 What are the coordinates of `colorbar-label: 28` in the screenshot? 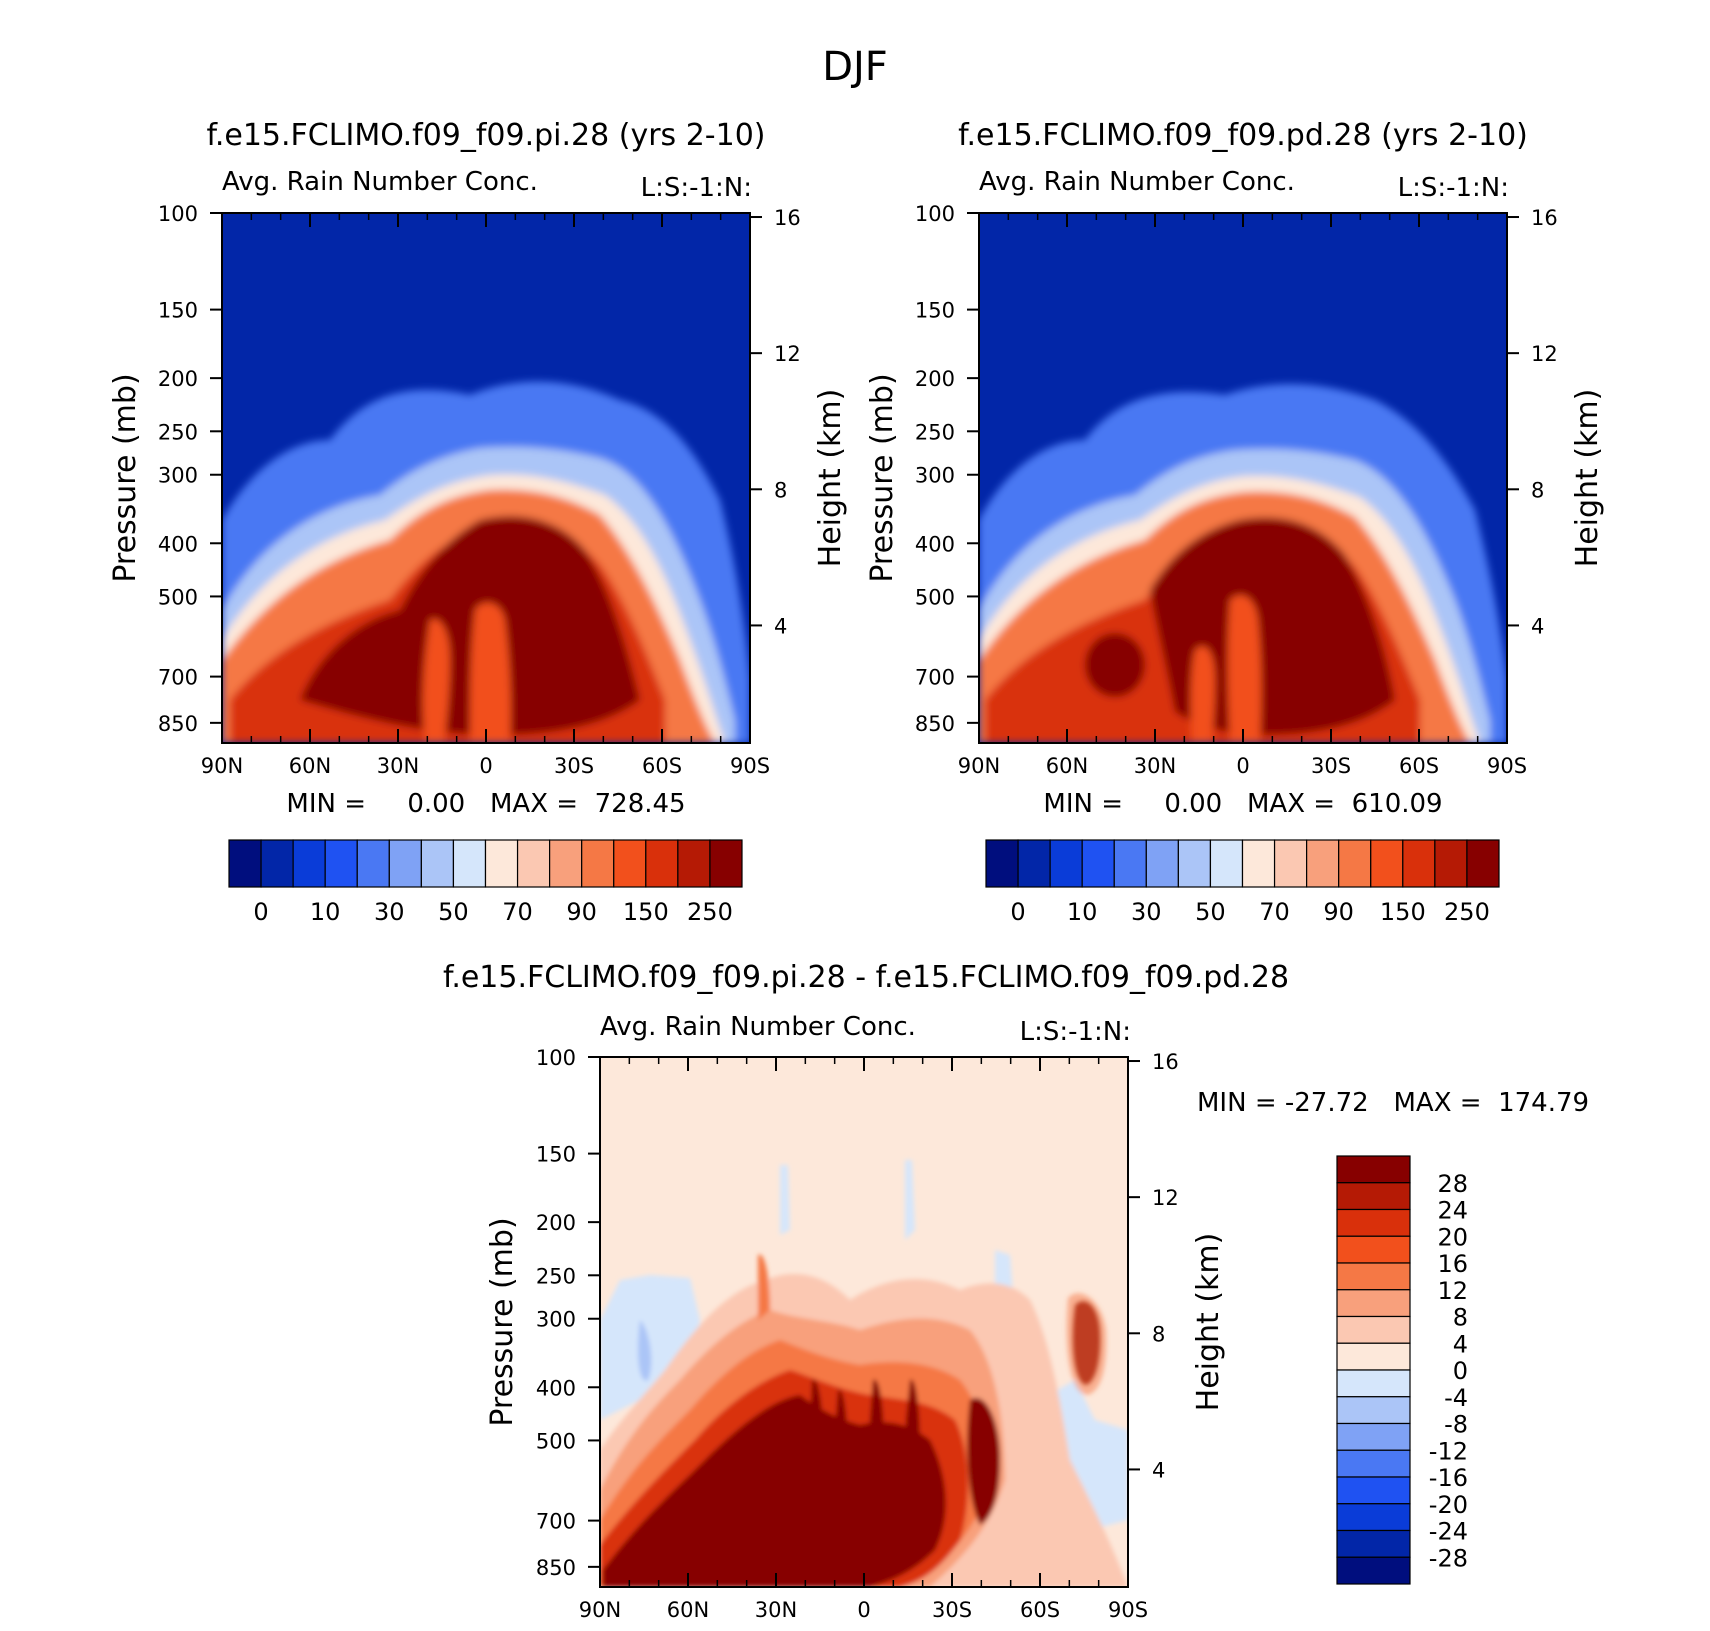 It's located at (1452, 1184).